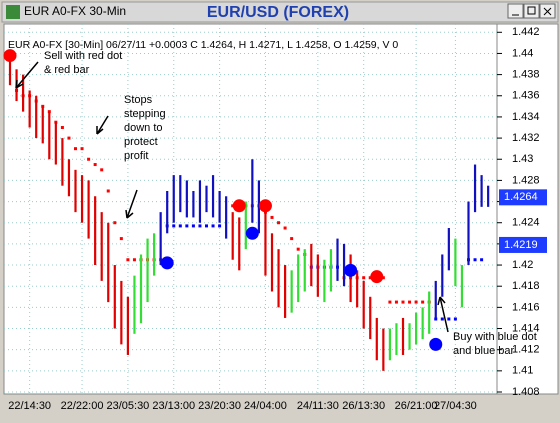 Image resolution: width=560 pixels, height=423 pixels. I want to click on y-tick-label: 1.43, so click(522, 159).